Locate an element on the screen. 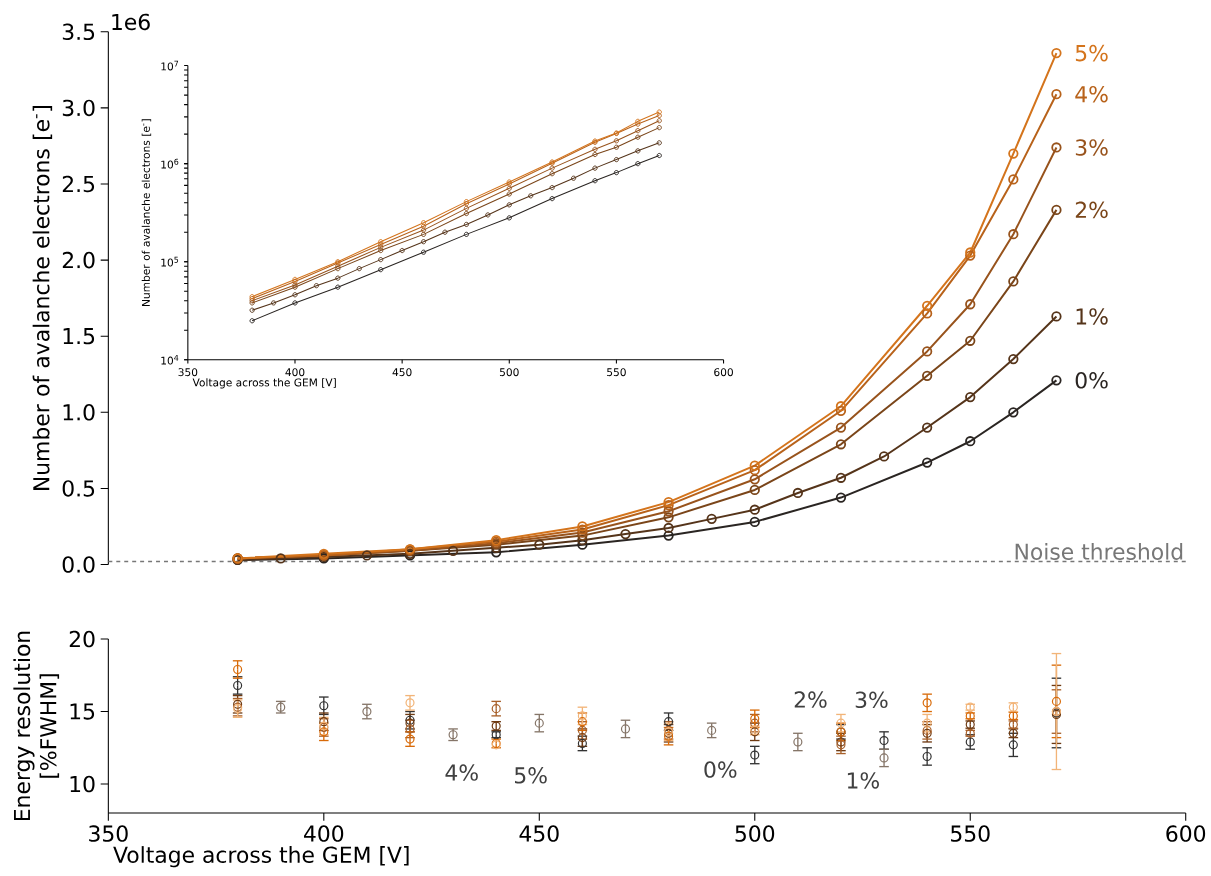 Image resolution: width=1211 pixels, height=876 pixels. y-tick-label: 10$^{4}$ is located at coordinates (170, 360).